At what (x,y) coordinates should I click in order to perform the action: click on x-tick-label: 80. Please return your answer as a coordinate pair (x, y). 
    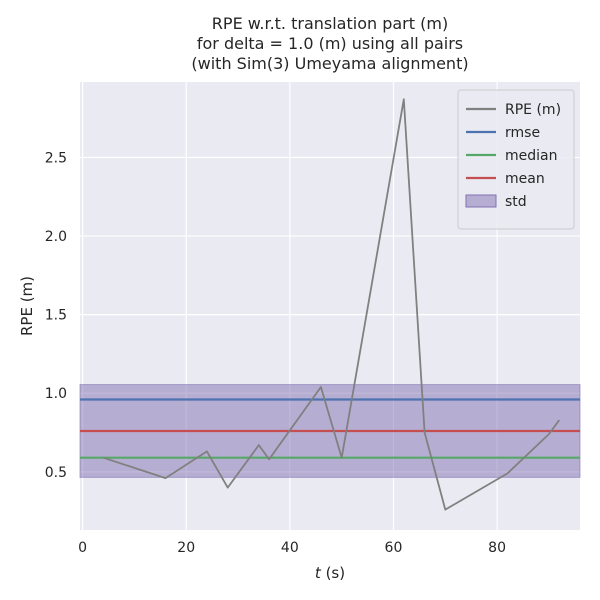
    Looking at the image, I should click on (497, 548).